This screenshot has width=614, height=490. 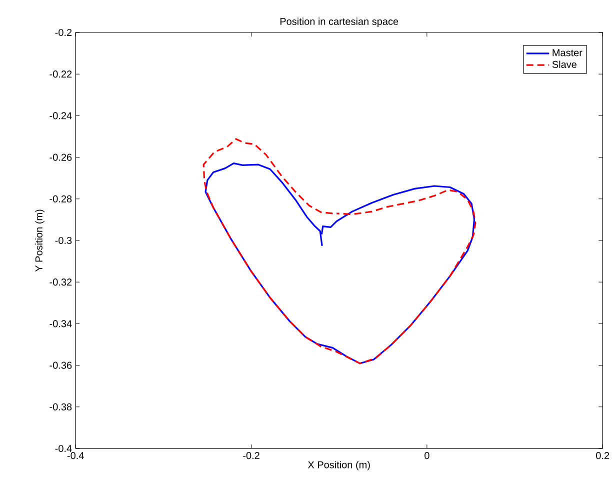 I want to click on y-tick-label: -0.38, so click(x=61, y=406).